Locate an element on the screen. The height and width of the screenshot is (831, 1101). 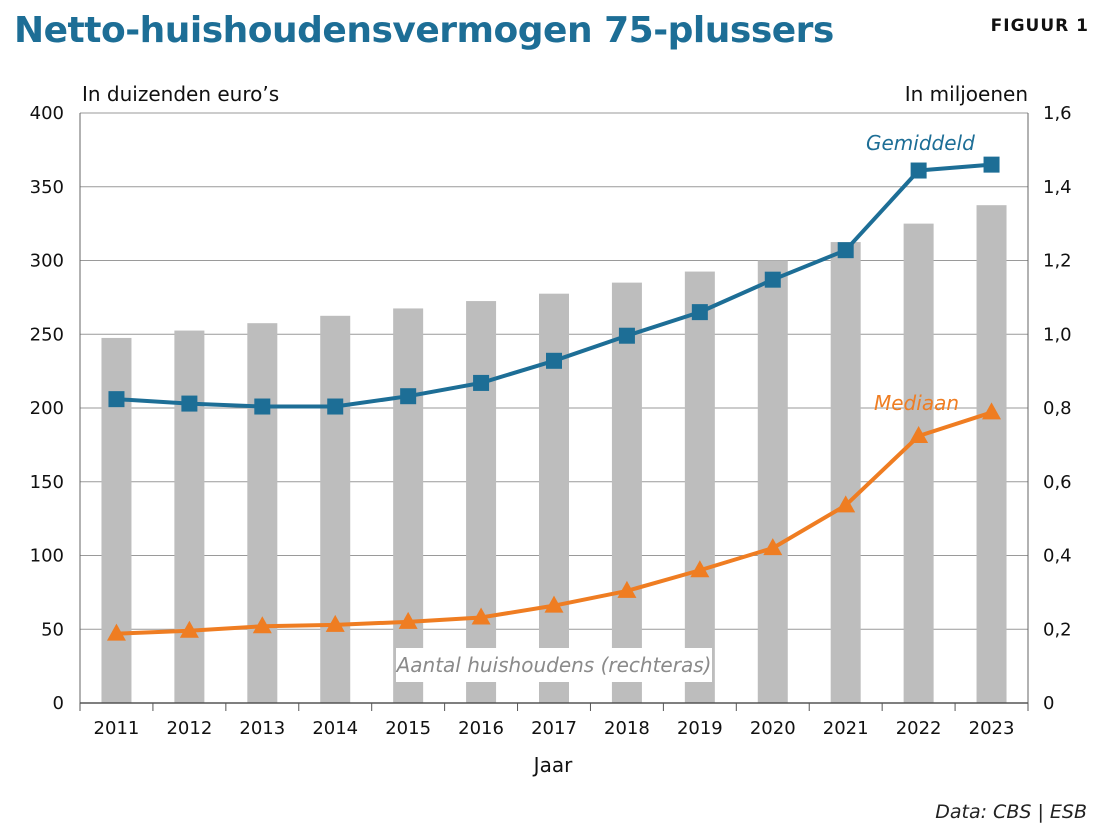
x-tick-label: 2013 is located at coordinates (262, 728).